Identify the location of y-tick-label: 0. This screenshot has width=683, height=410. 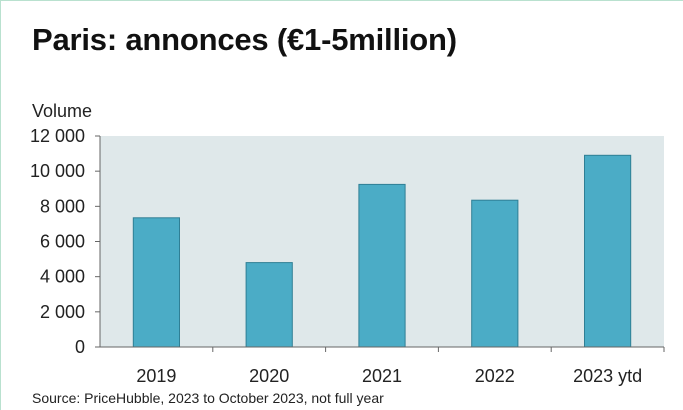
(80, 347).